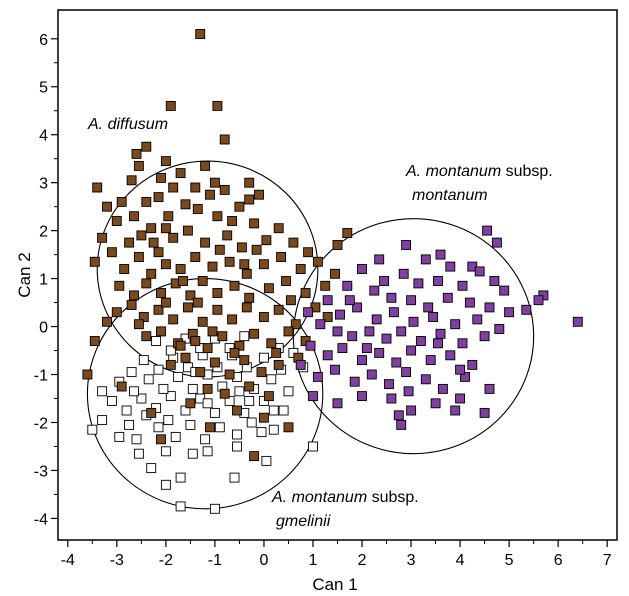 The height and width of the screenshot is (596, 629). What do you see at coordinates (393, 497) in the screenshot?
I see `label-gmelinii-subsp: subsp.` at bounding box center [393, 497].